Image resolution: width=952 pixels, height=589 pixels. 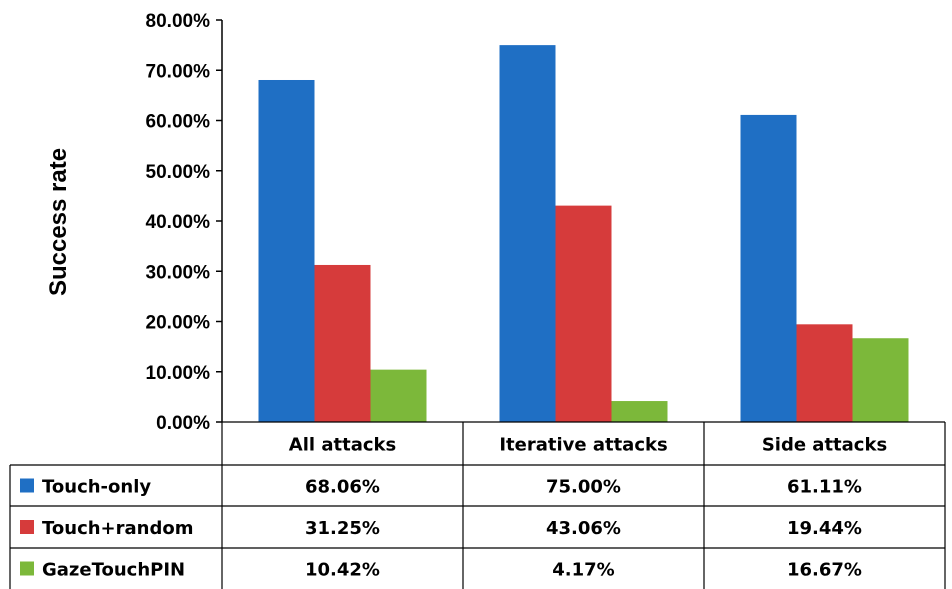 I want to click on data-value-label: 43.06%, so click(x=583, y=528).